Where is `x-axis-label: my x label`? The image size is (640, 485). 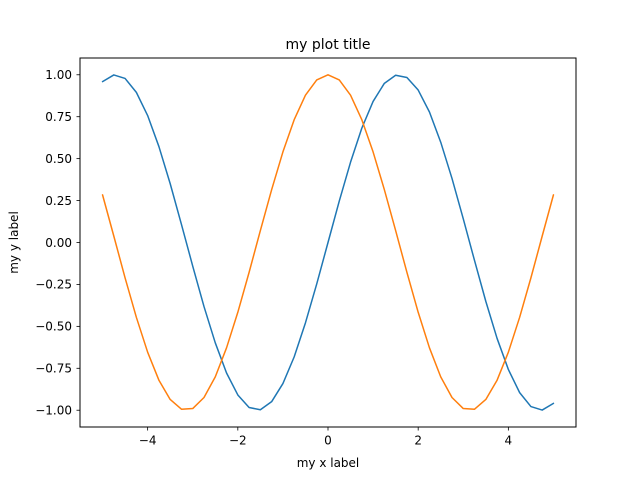
x-axis-label: my x label is located at coordinates (328, 463).